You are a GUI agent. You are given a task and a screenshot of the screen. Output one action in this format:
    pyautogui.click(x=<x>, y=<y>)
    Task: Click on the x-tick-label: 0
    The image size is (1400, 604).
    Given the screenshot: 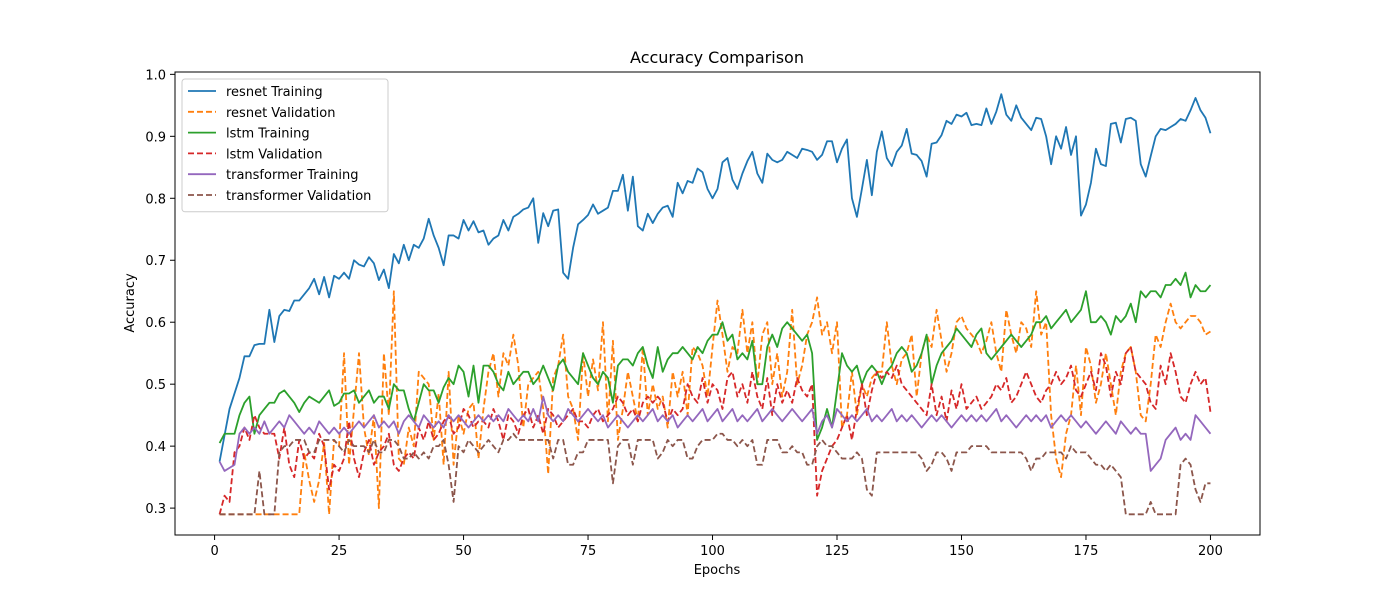 What is the action you would take?
    pyautogui.click(x=214, y=551)
    